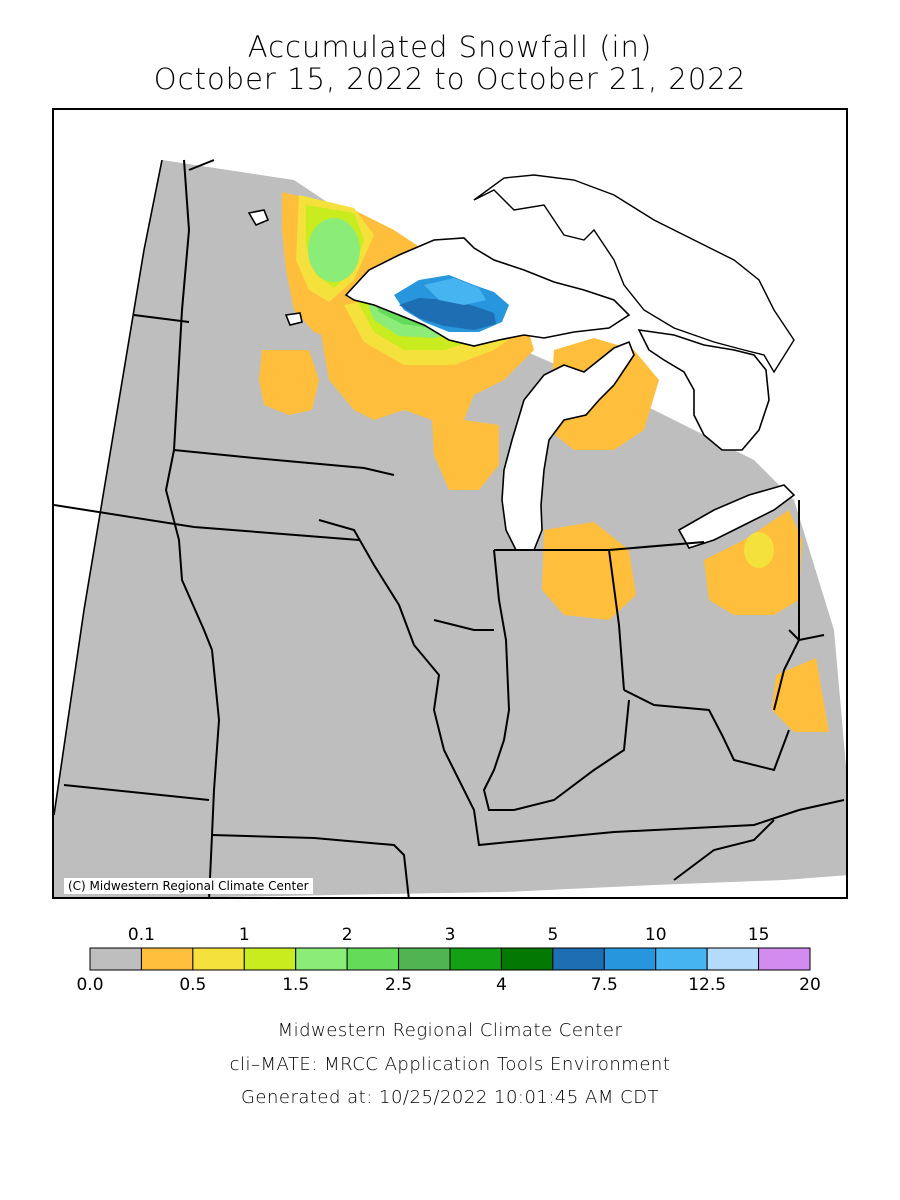 The width and height of the screenshot is (900, 1200). I want to click on legend-bottom-label: 0.5, so click(192, 985).